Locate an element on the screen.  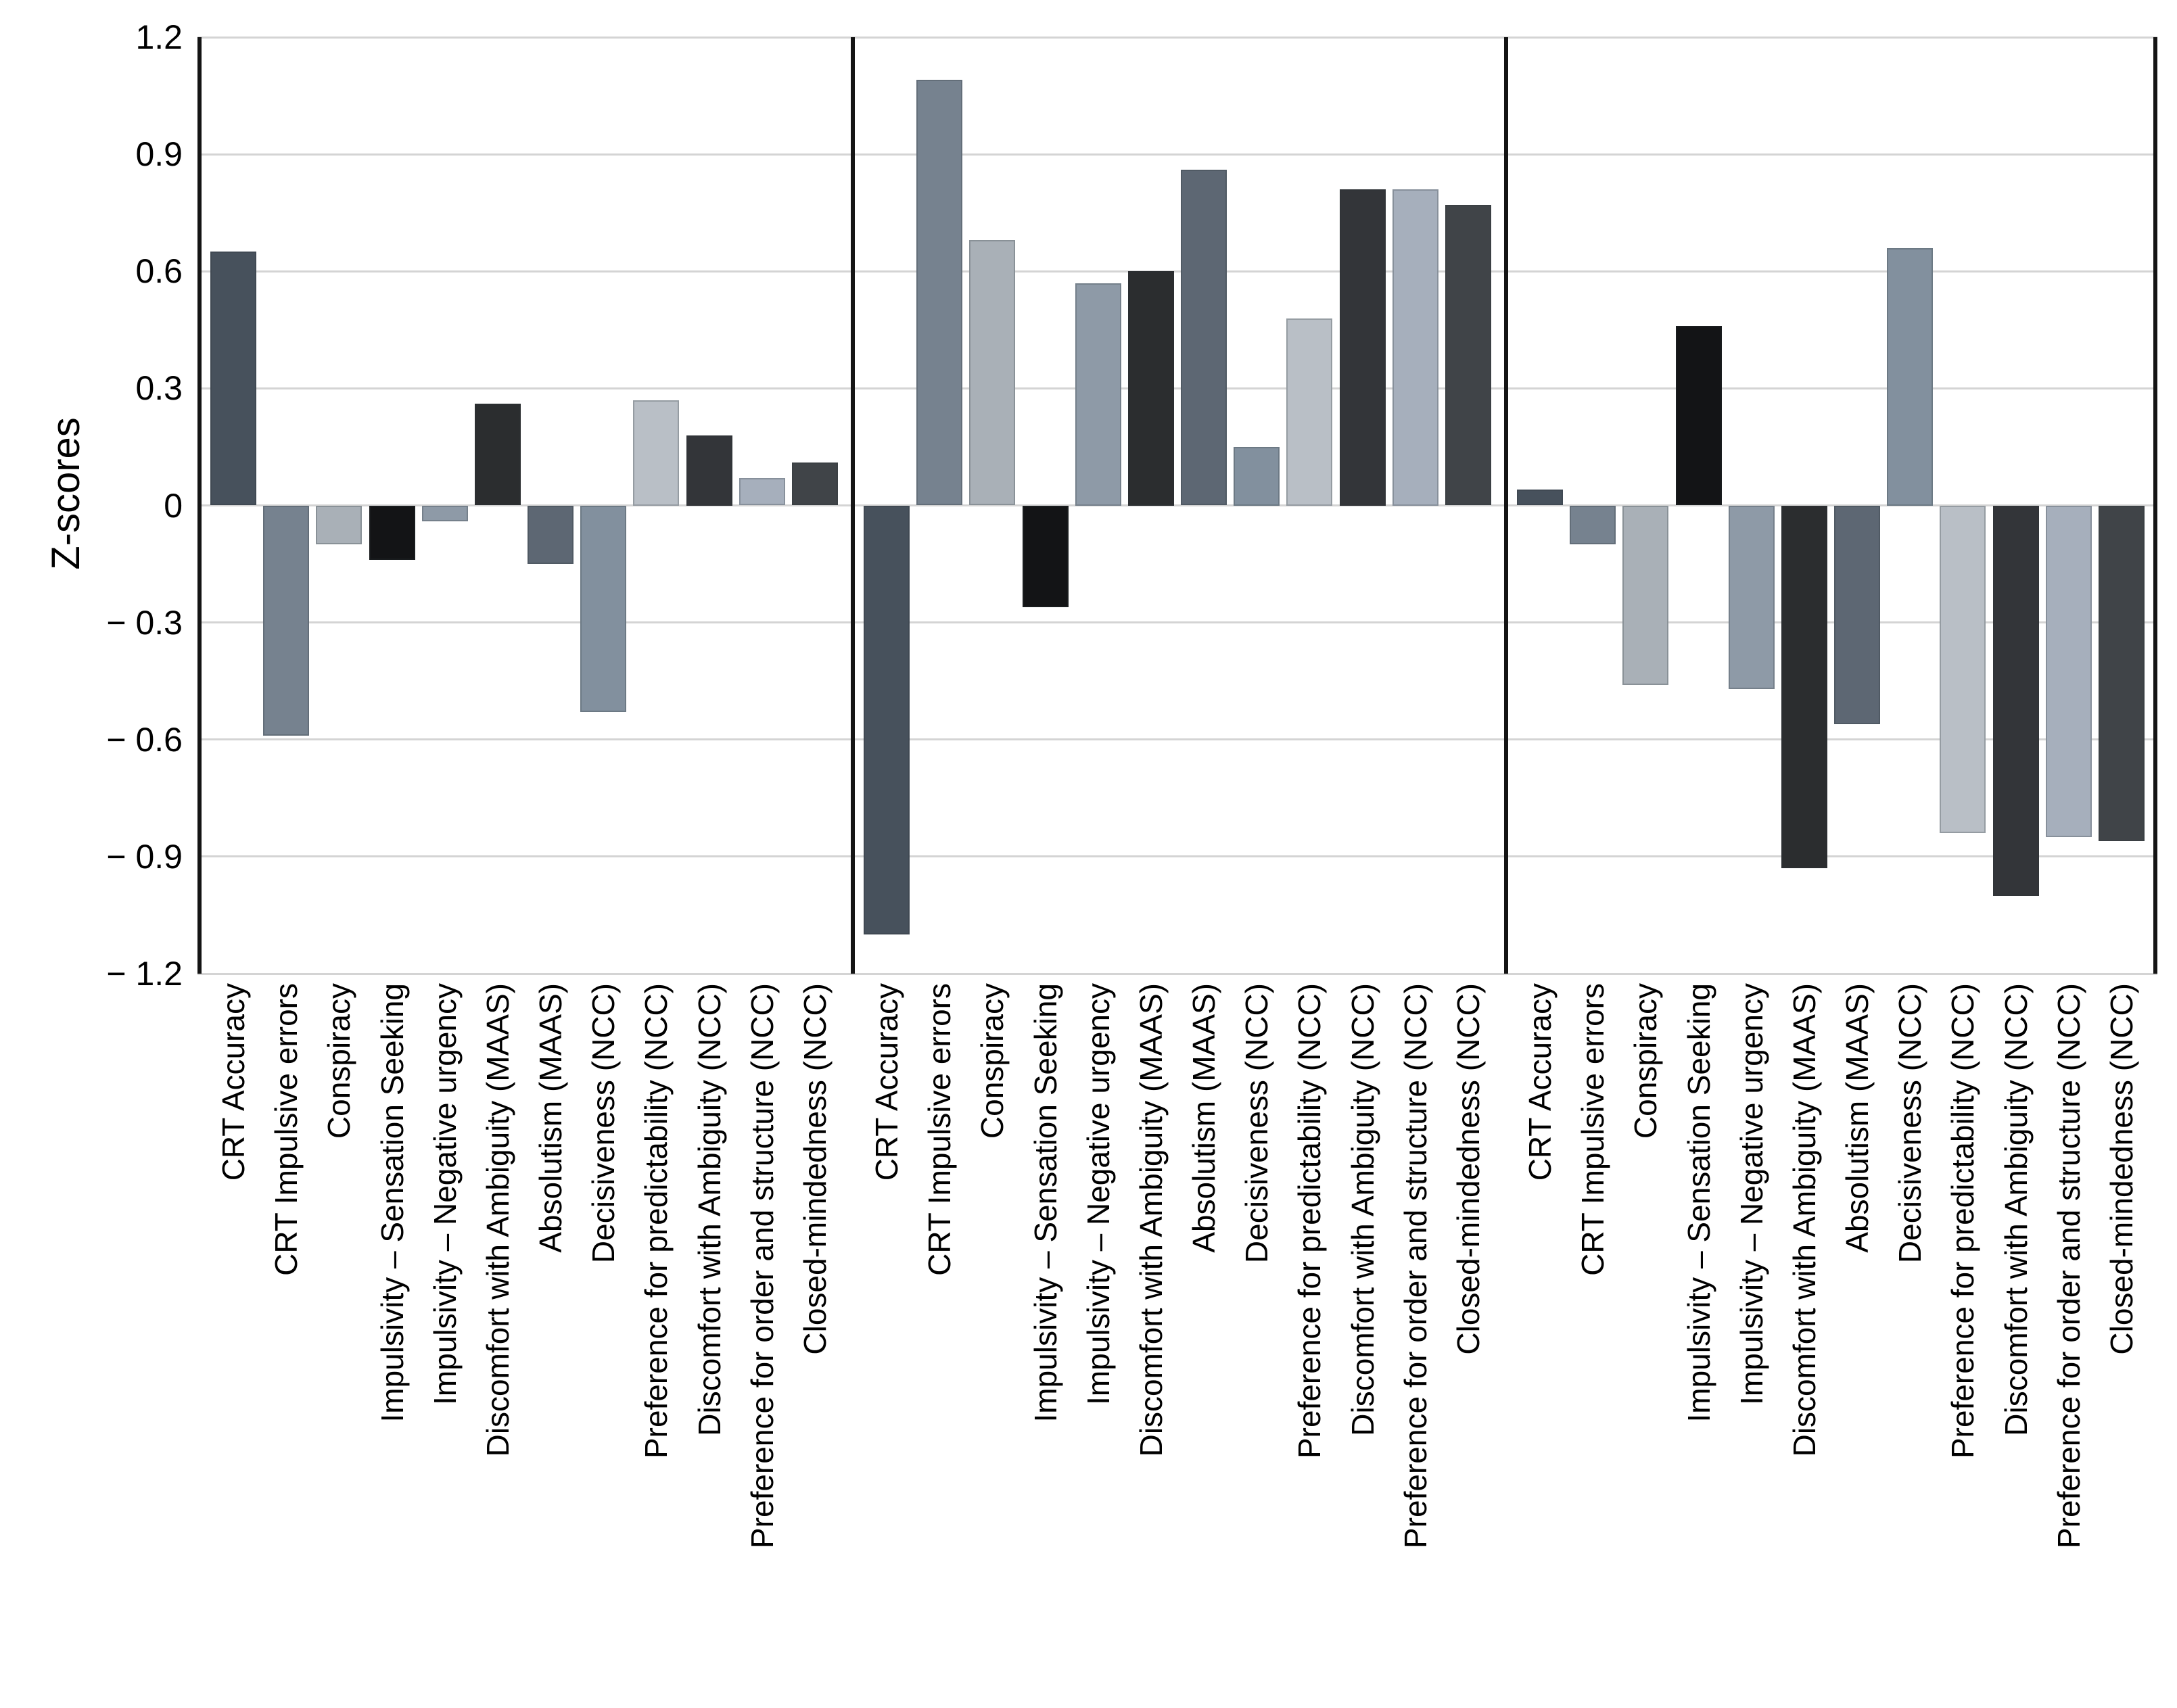
bar-panel_2-crt-accuracy is located at coordinates (887, 720).